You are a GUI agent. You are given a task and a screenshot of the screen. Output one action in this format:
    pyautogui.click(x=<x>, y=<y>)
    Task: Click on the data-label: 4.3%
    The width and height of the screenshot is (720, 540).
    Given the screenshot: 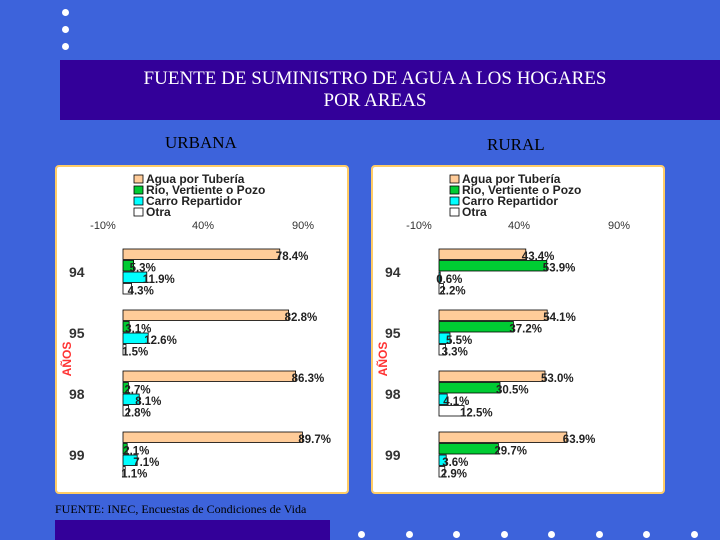 What is the action you would take?
    pyautogui.click(x=141, y=292)
    